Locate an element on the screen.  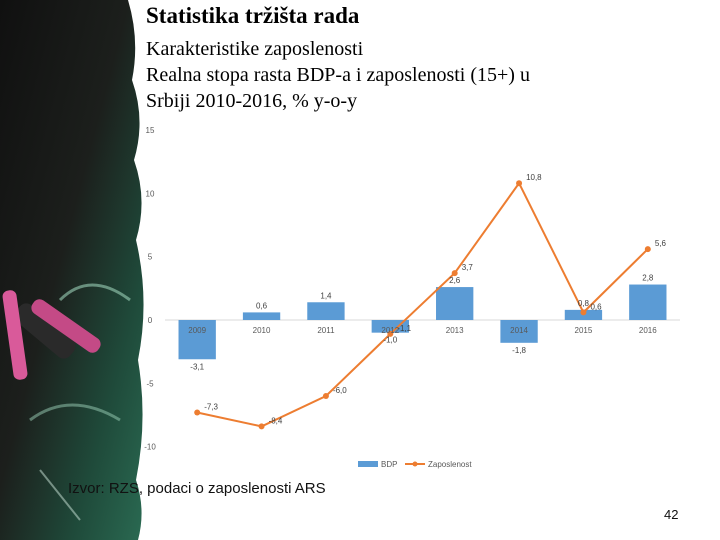
legend-bdp-swatch is located at coordinates (368, 464).